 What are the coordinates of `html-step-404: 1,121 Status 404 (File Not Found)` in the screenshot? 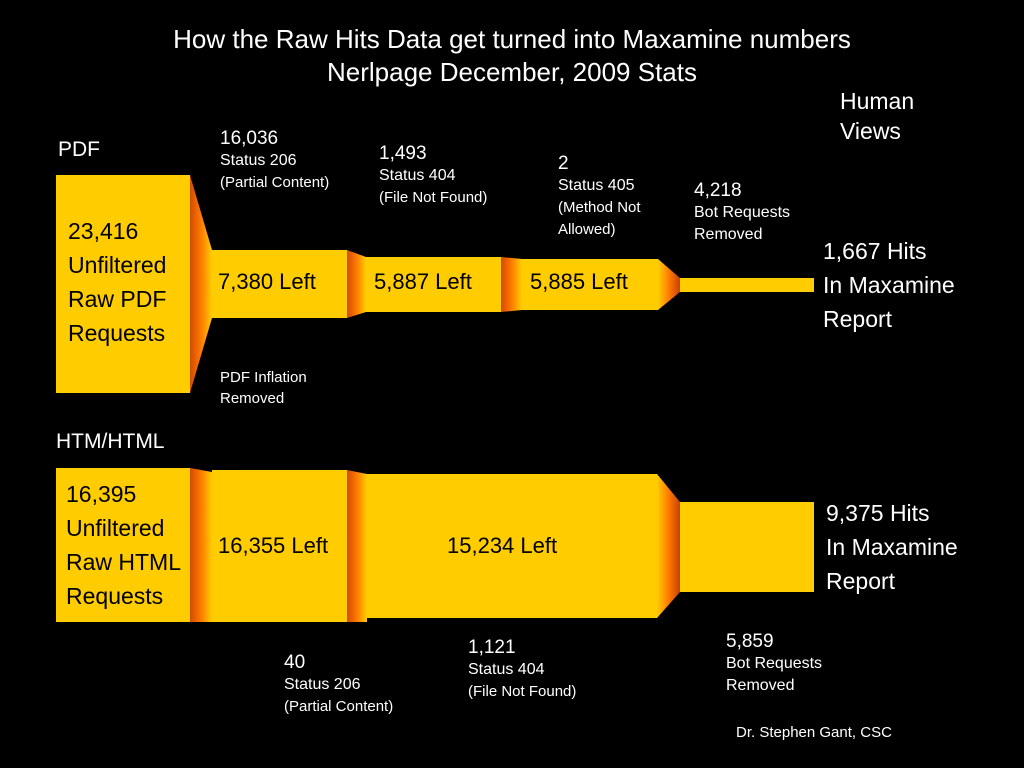 It's located at (522, 668).